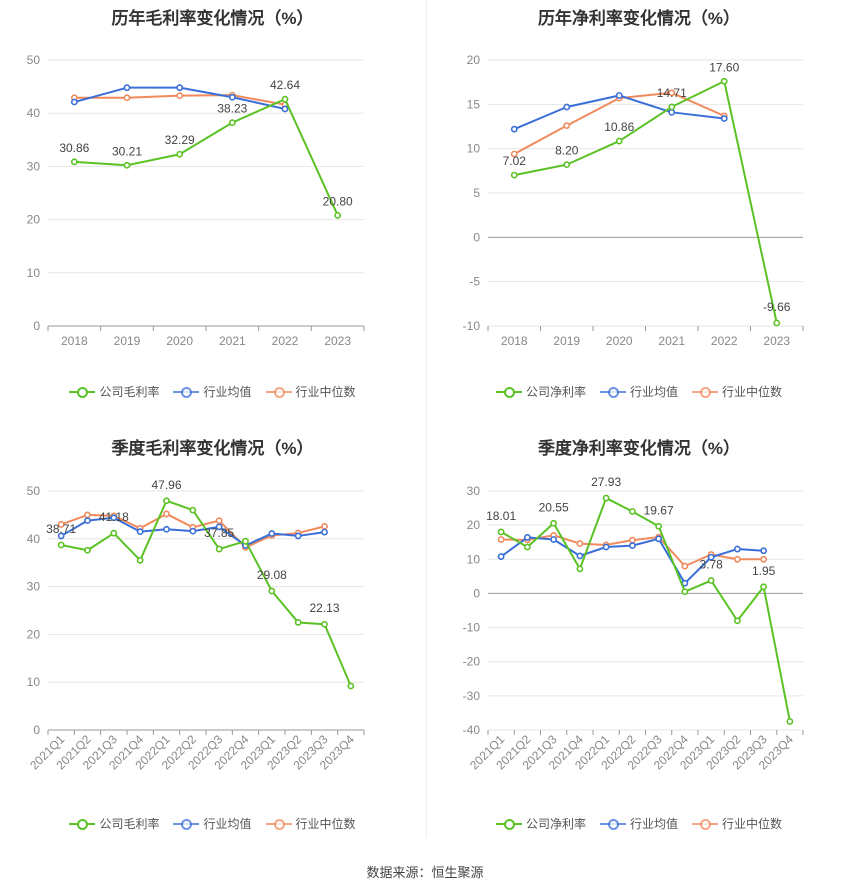 Image resolution: width=850 pixels, height=891 pixels. Describe the element at coordinates (567, 151) in the screenshot. I see `data-label: 8.20` at that location.